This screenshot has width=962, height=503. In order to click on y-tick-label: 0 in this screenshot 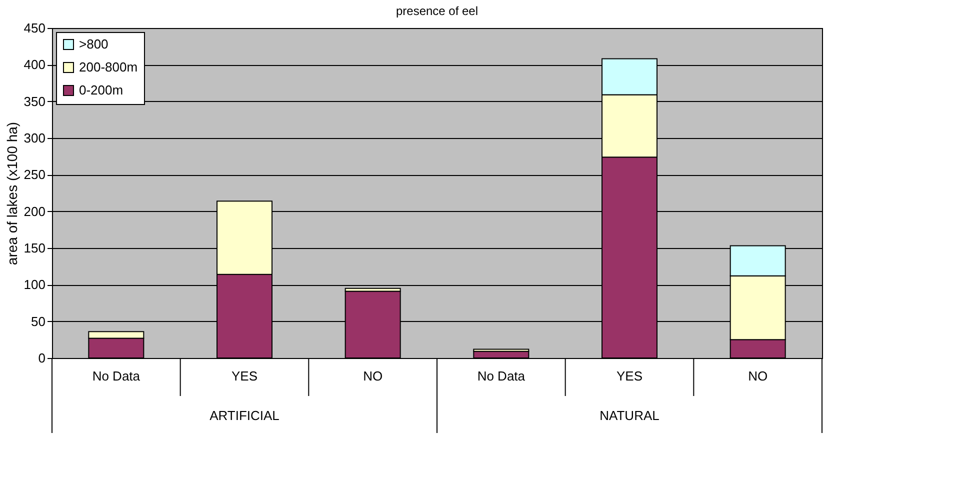, I will do `click(42, 358)`.